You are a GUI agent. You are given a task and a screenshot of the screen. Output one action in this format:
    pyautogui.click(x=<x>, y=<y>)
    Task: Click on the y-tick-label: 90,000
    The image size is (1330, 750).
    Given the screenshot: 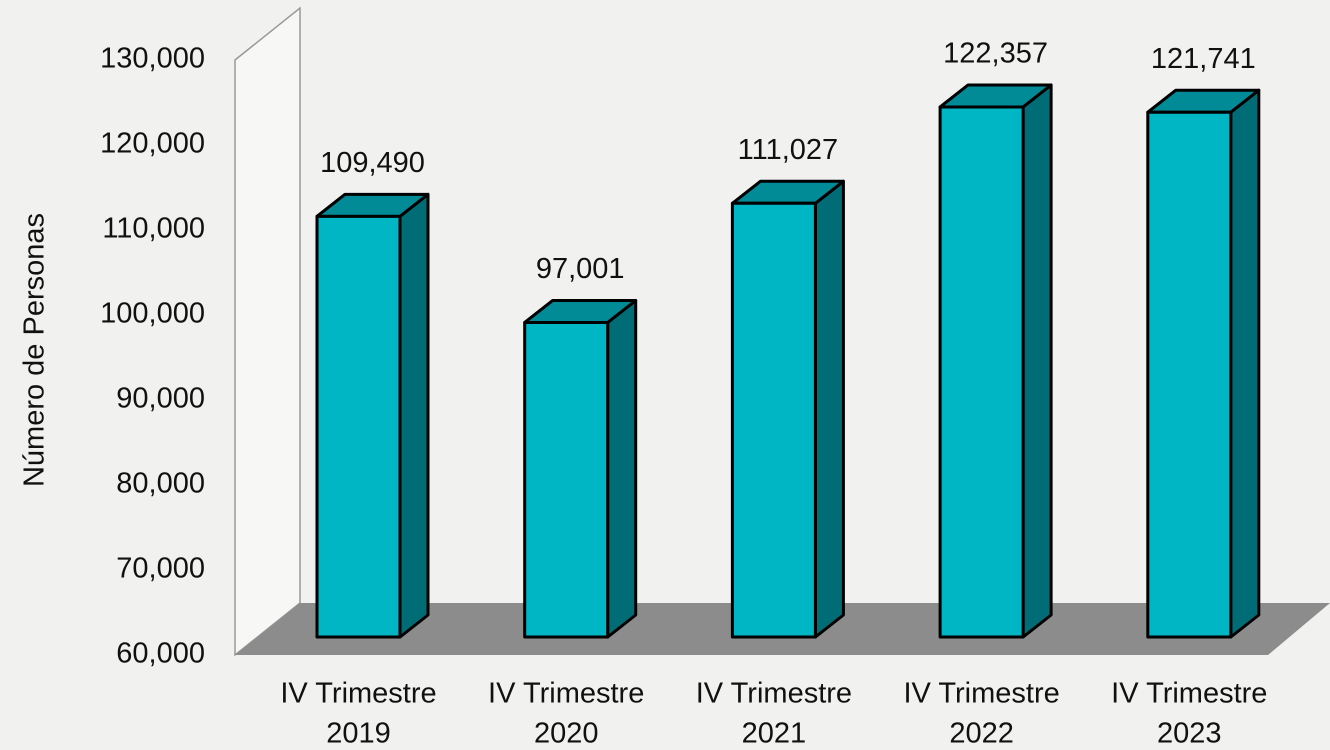 What is the action you would take?
    pyautogui.click(x=160, y=399)
    